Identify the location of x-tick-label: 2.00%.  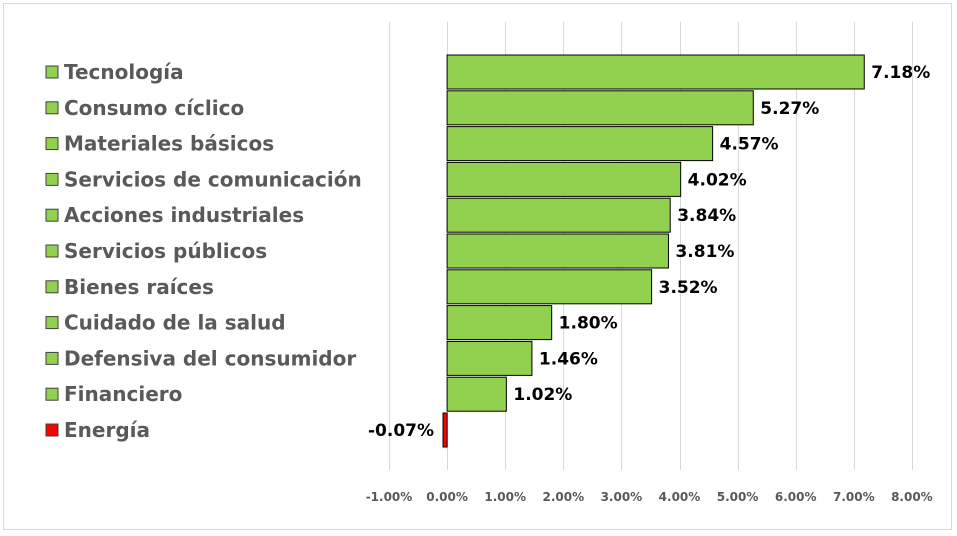
(563, 497).